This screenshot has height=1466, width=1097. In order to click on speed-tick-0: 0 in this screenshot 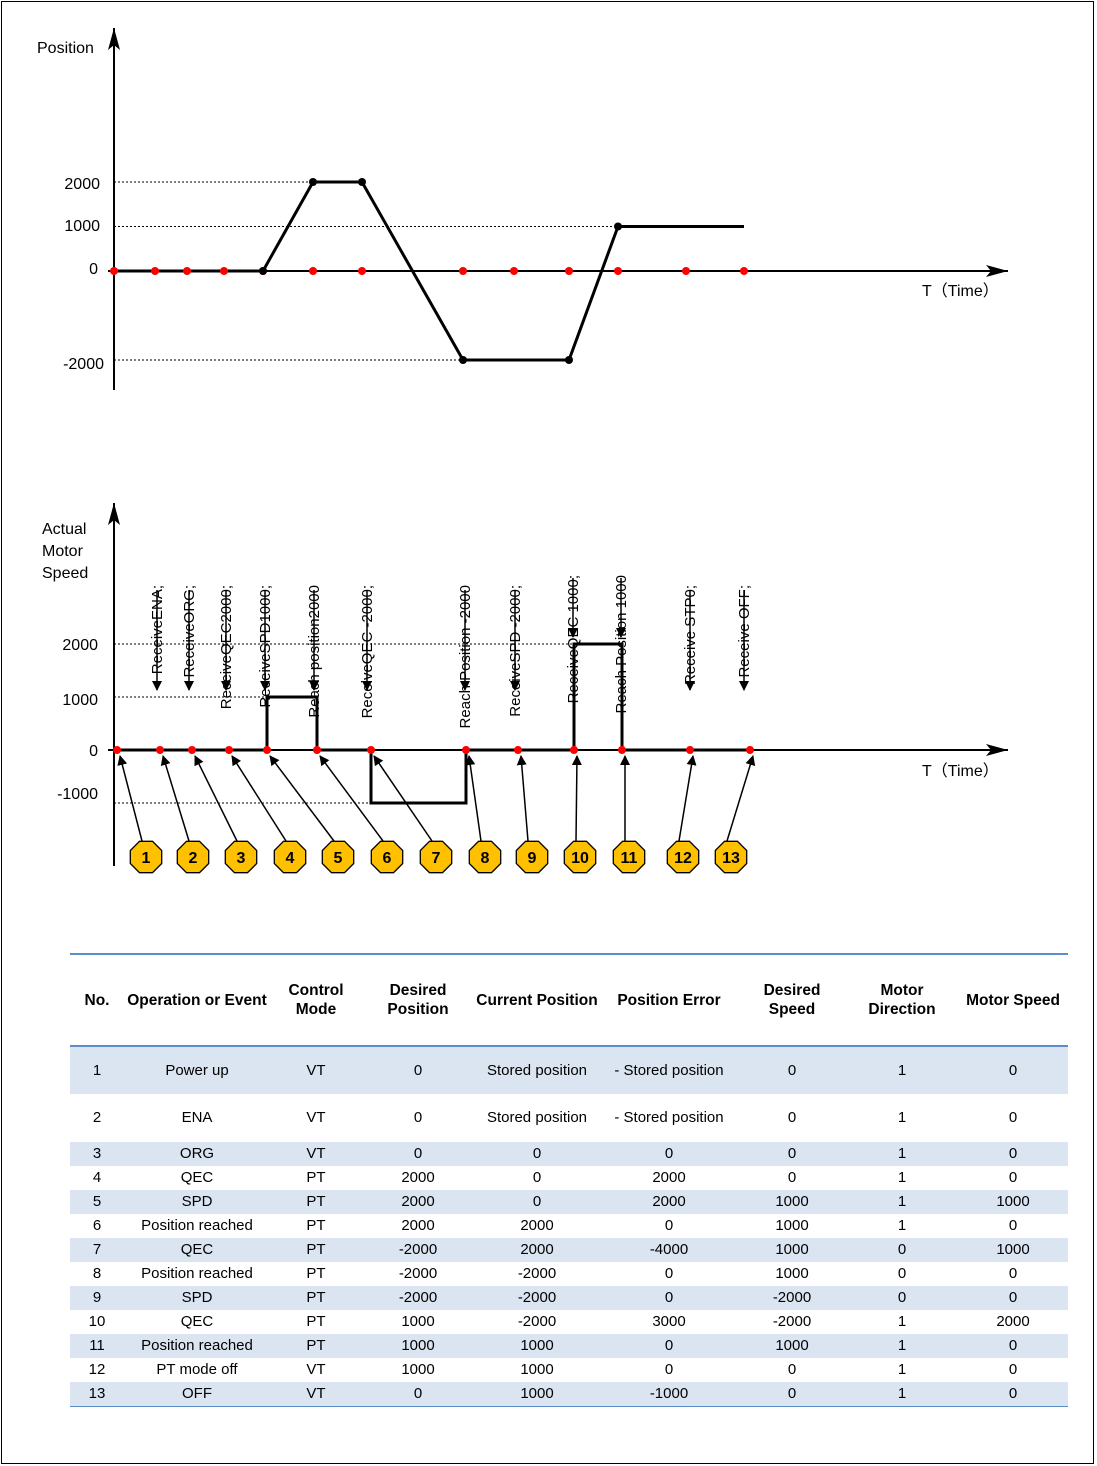, I will do `click(93, 751)`.